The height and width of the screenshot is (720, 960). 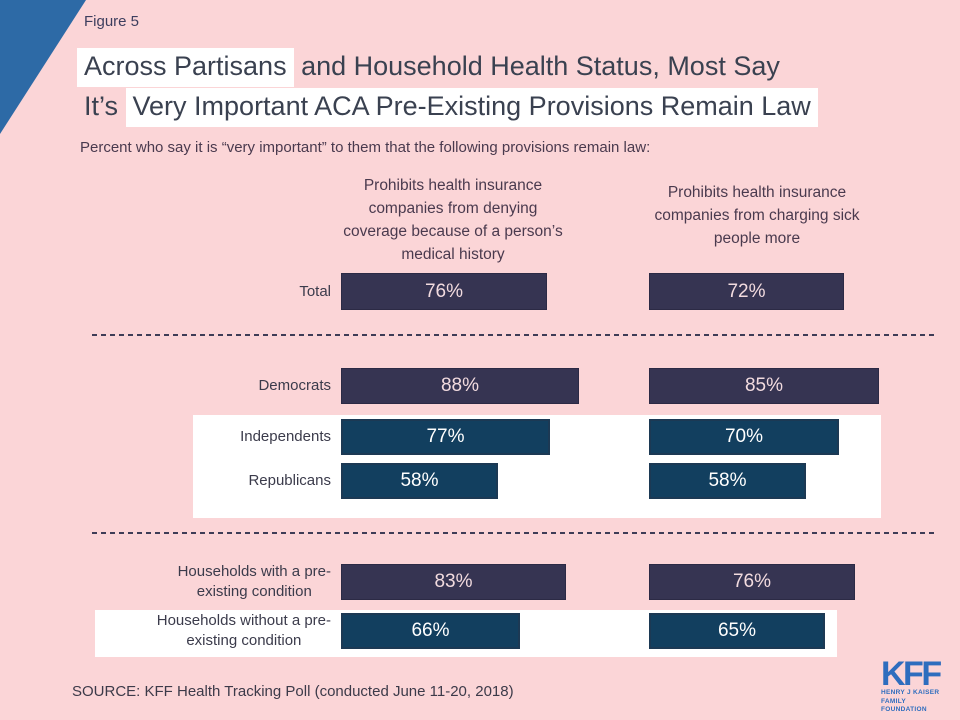 I want to click on row-label-democrats: Democrats, so click(x=294, y=385).